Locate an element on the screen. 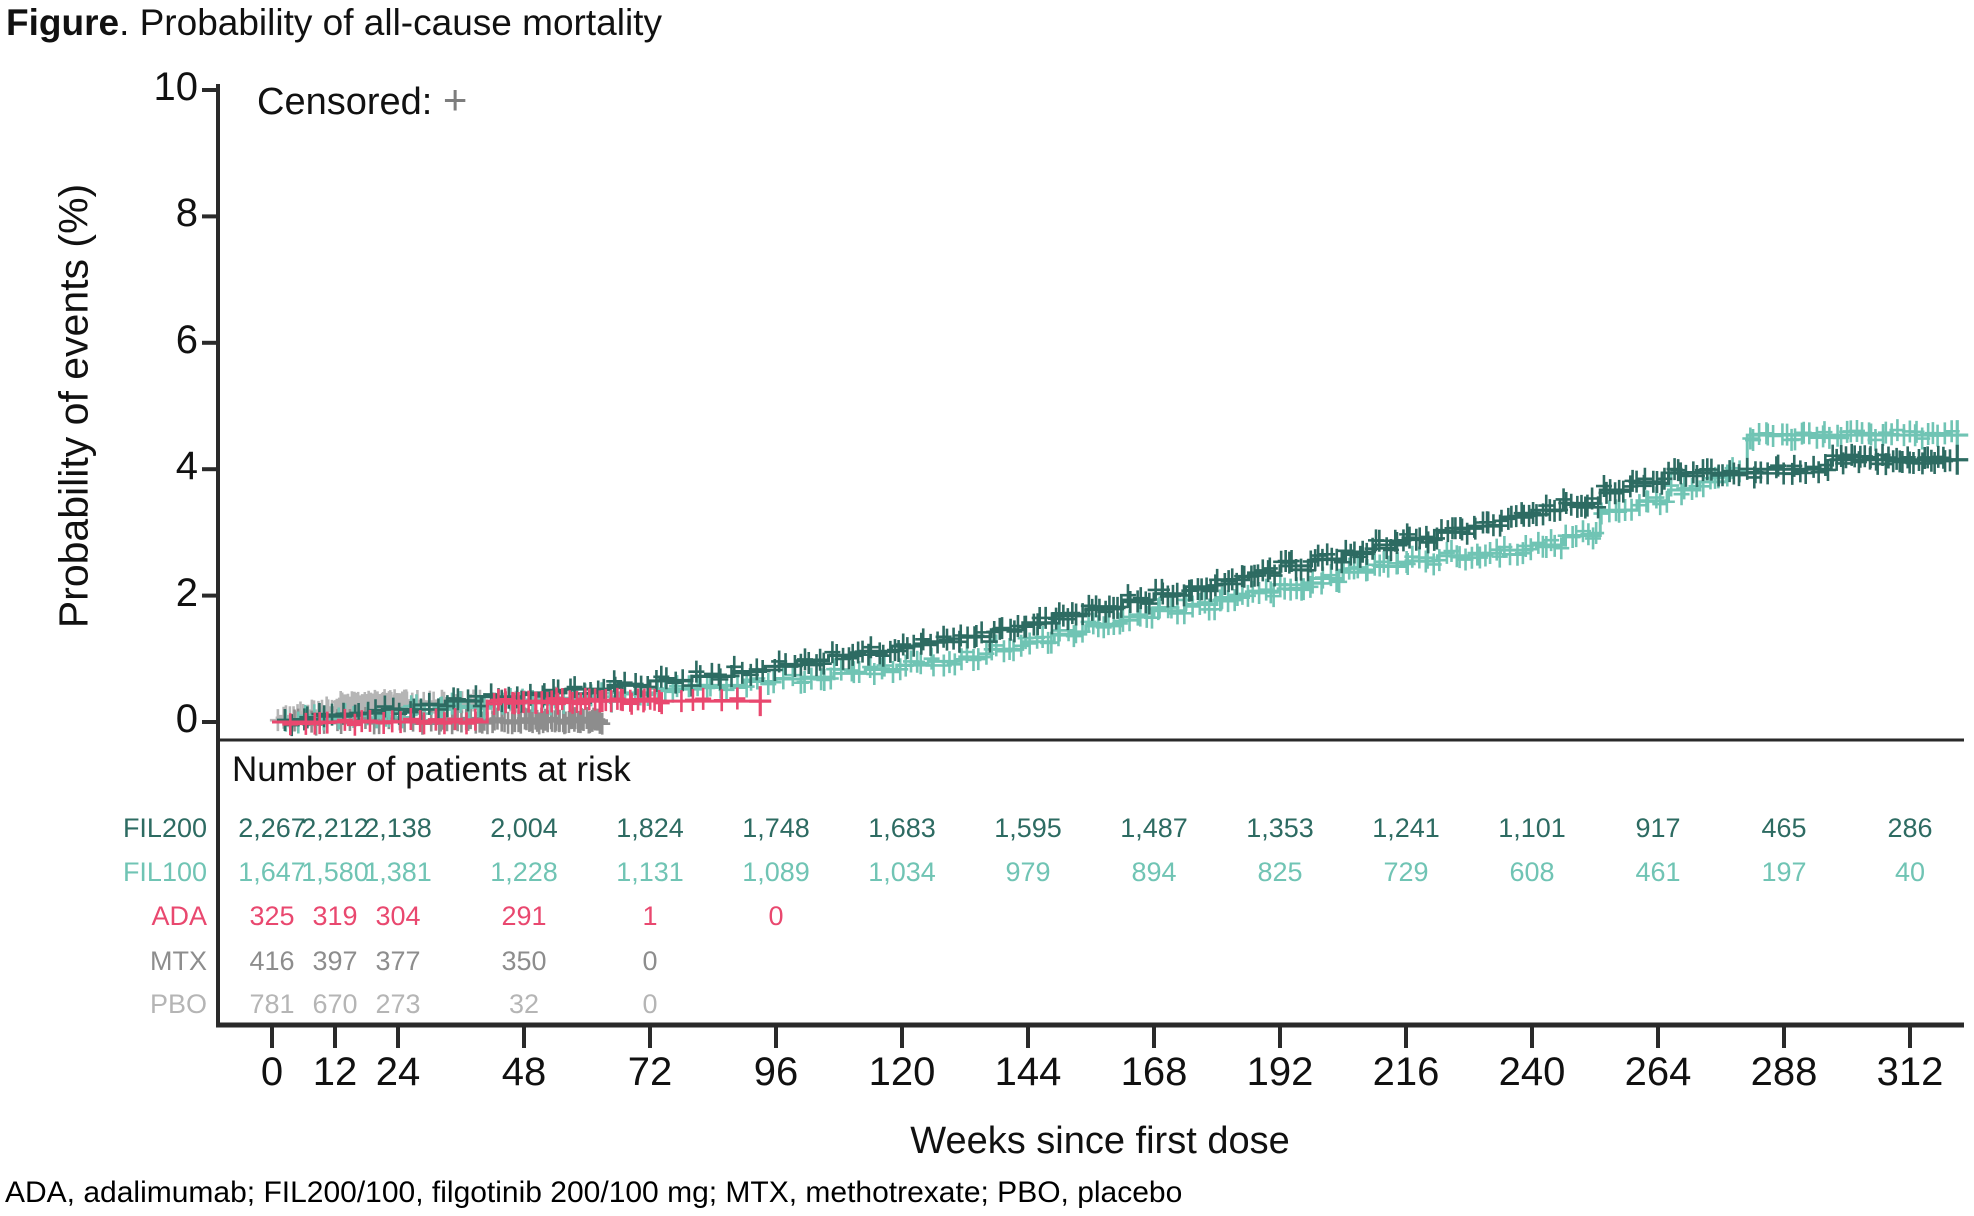  ada-terminal-censor-icon is located at coordinates (760, 701).